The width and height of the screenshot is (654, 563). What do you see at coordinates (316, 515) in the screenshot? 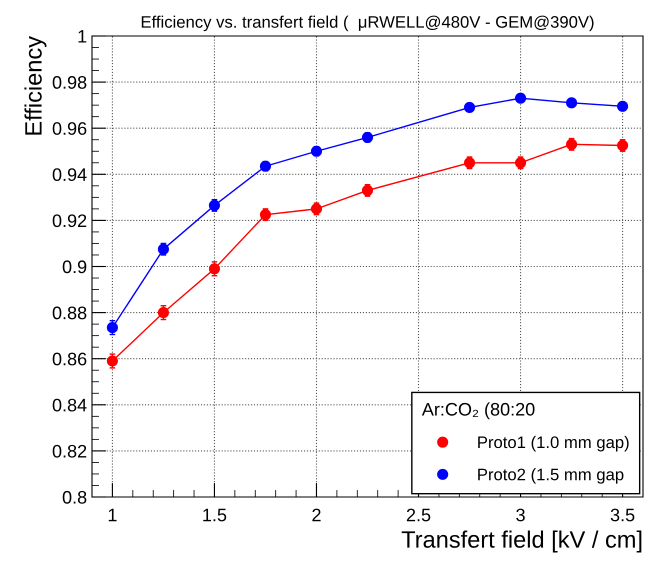
I see `x-tick-label: 2` at bounding box center [316, 515].